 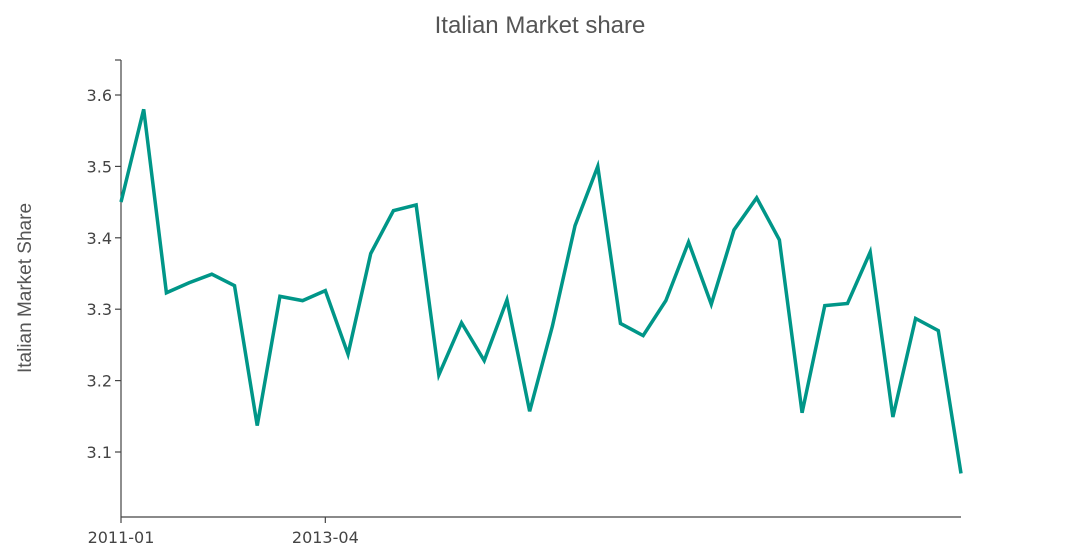 I want to click on x-axis: 2011-01 2013-04, so click(x=524, y=531).